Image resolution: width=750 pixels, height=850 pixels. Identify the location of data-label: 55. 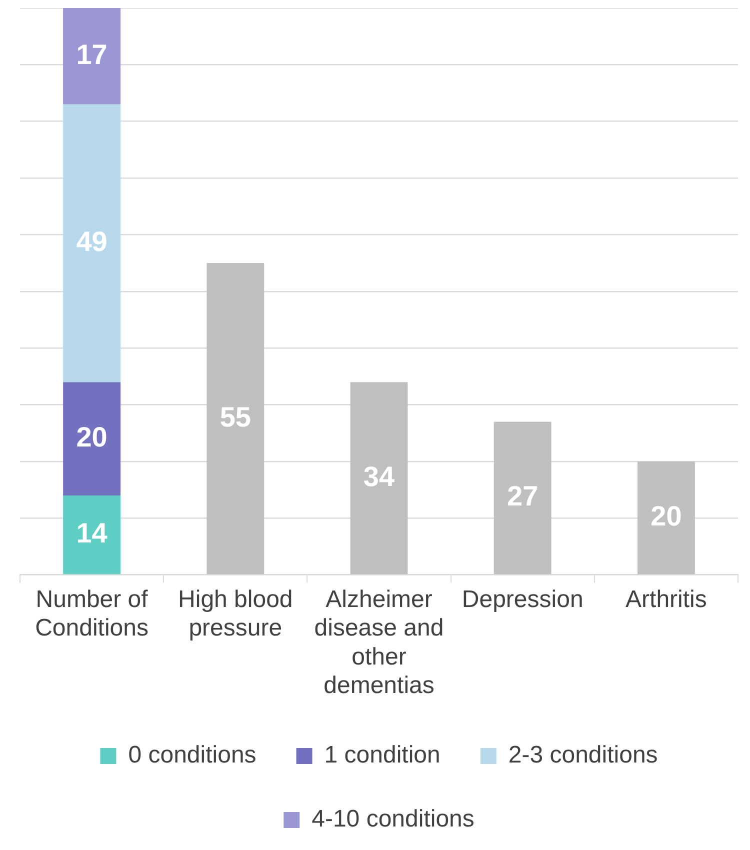
(235, 416).